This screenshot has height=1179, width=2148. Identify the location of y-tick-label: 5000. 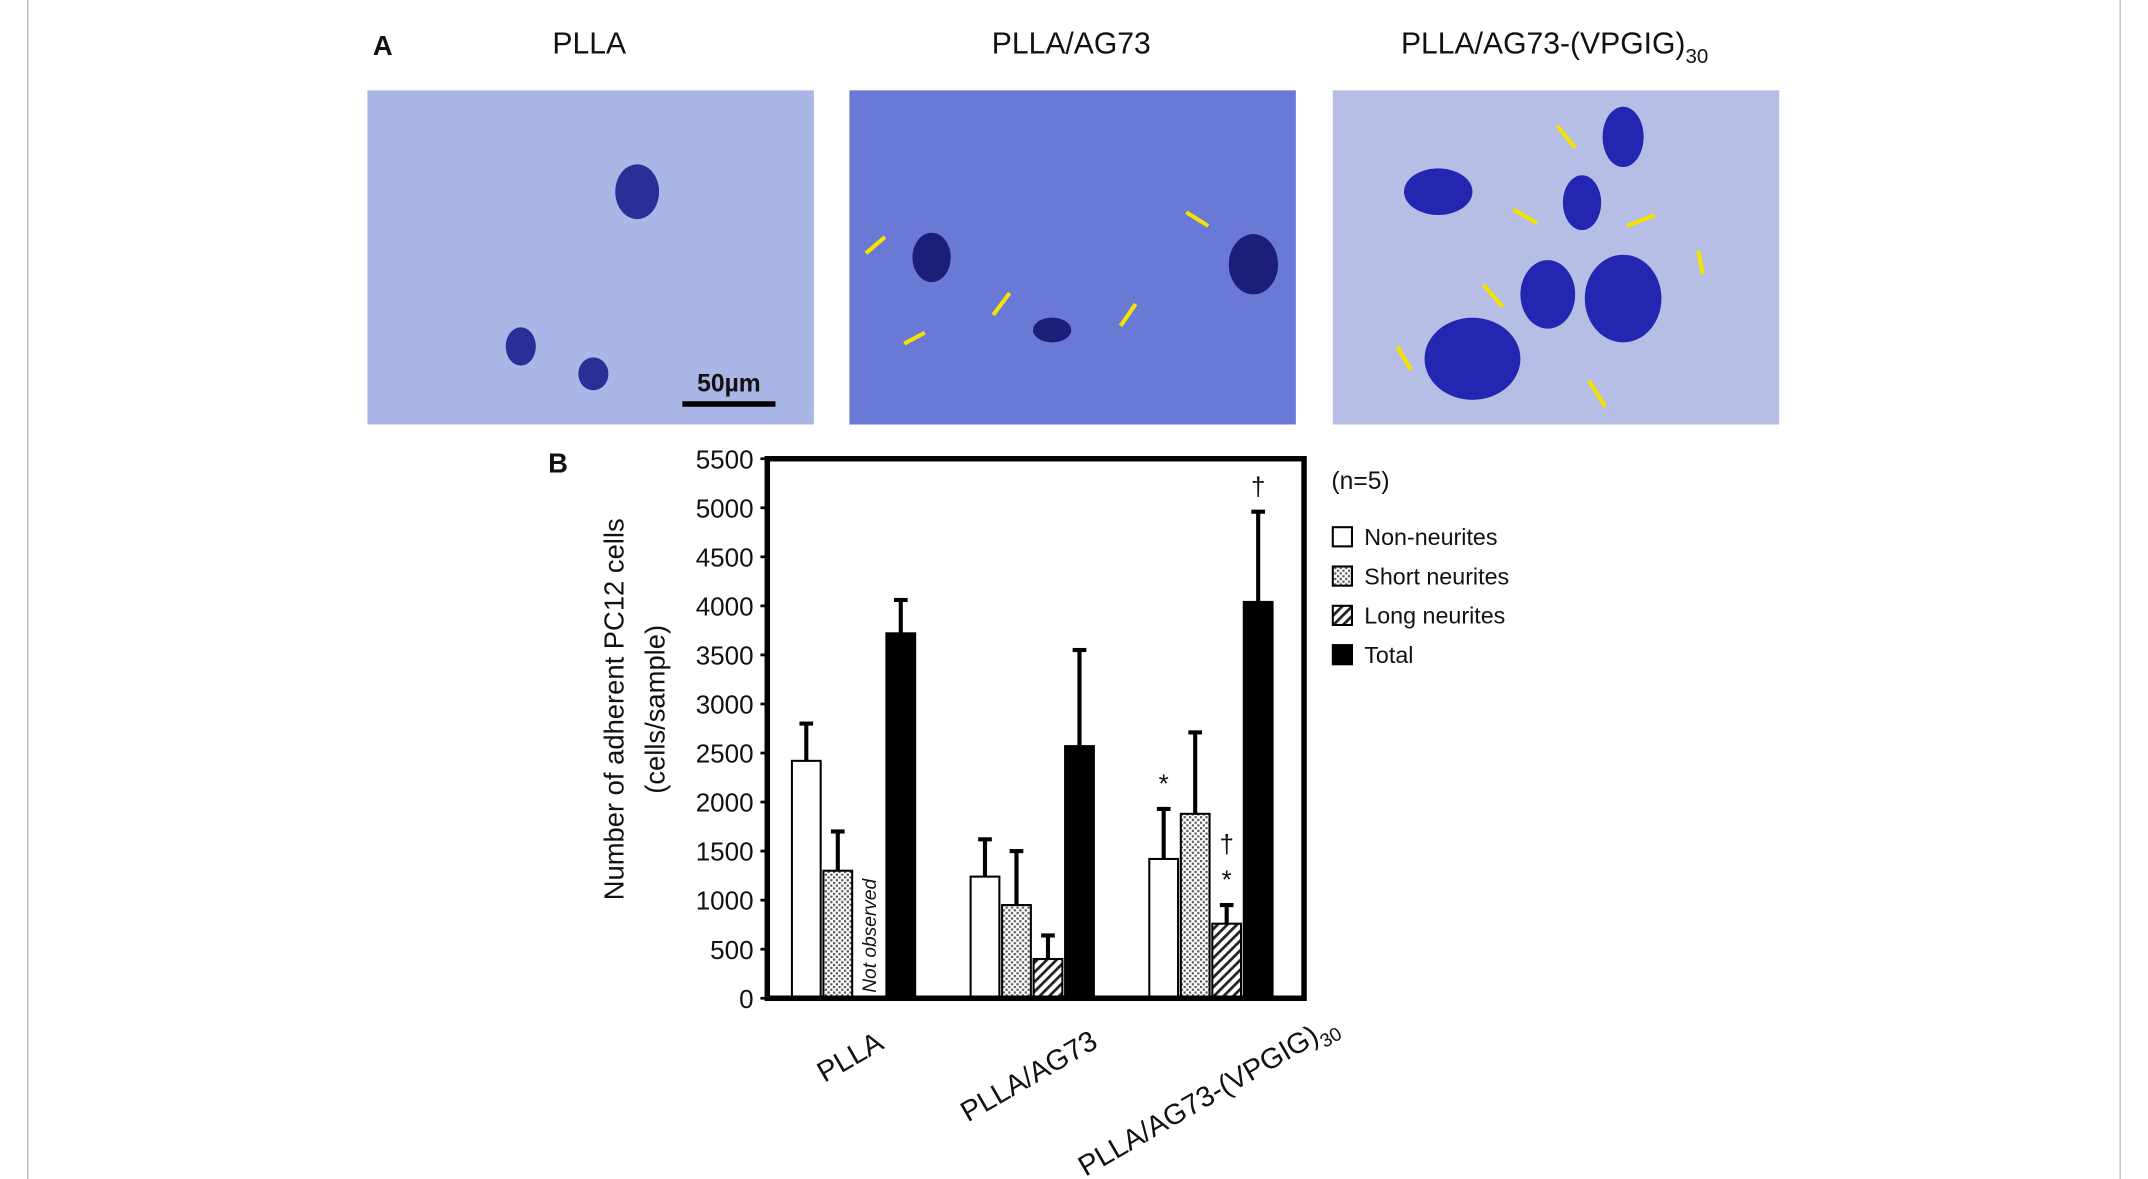
(725, 508).